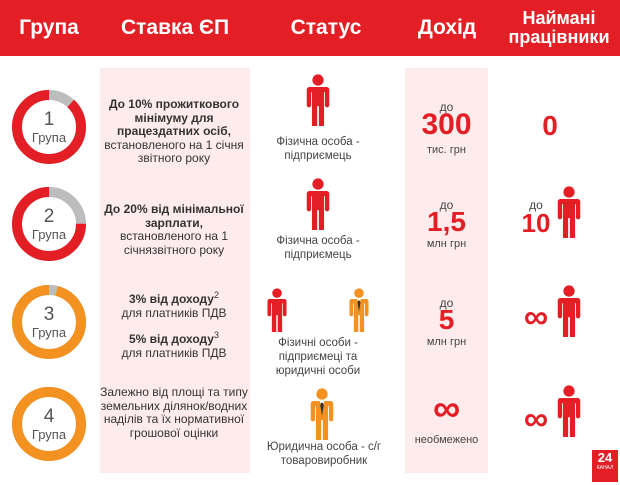 Image resolution: width=620 pixels, height=485 pixels. What do you see at coordinates (536, 205) in the screenshot?
I see `row-2-employees-prefix: до` at bounding box center [536, 205].